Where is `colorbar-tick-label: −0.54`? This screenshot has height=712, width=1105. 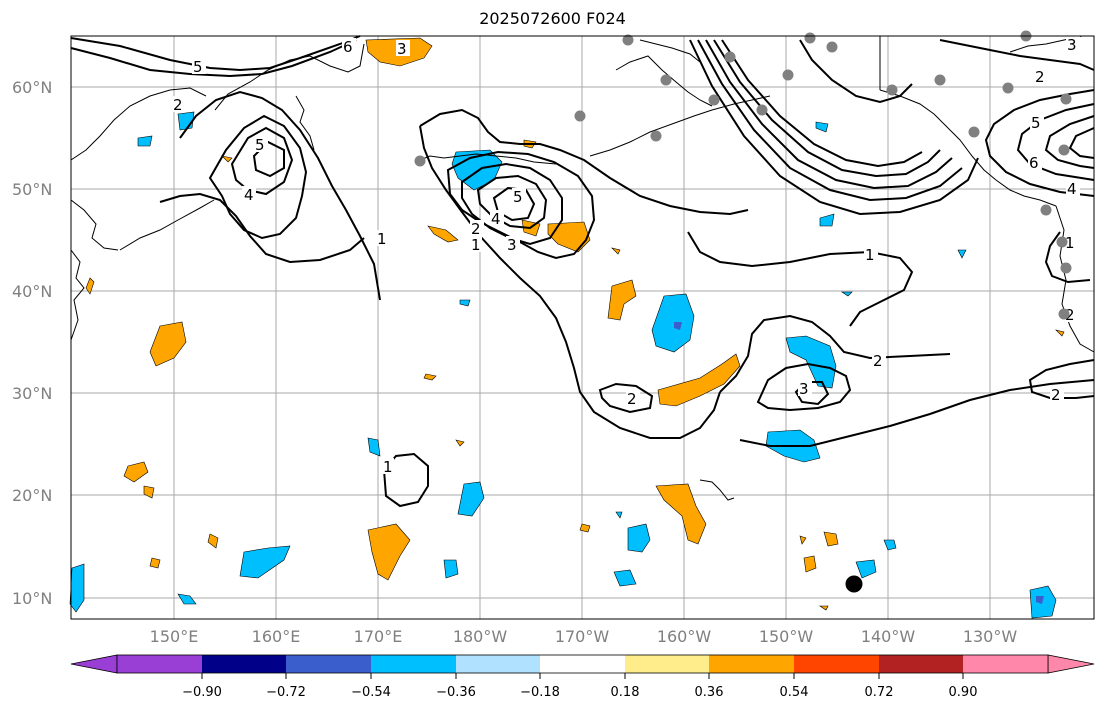
colorbar-tick-label: −0.54 is located at coordinates (371, 692).